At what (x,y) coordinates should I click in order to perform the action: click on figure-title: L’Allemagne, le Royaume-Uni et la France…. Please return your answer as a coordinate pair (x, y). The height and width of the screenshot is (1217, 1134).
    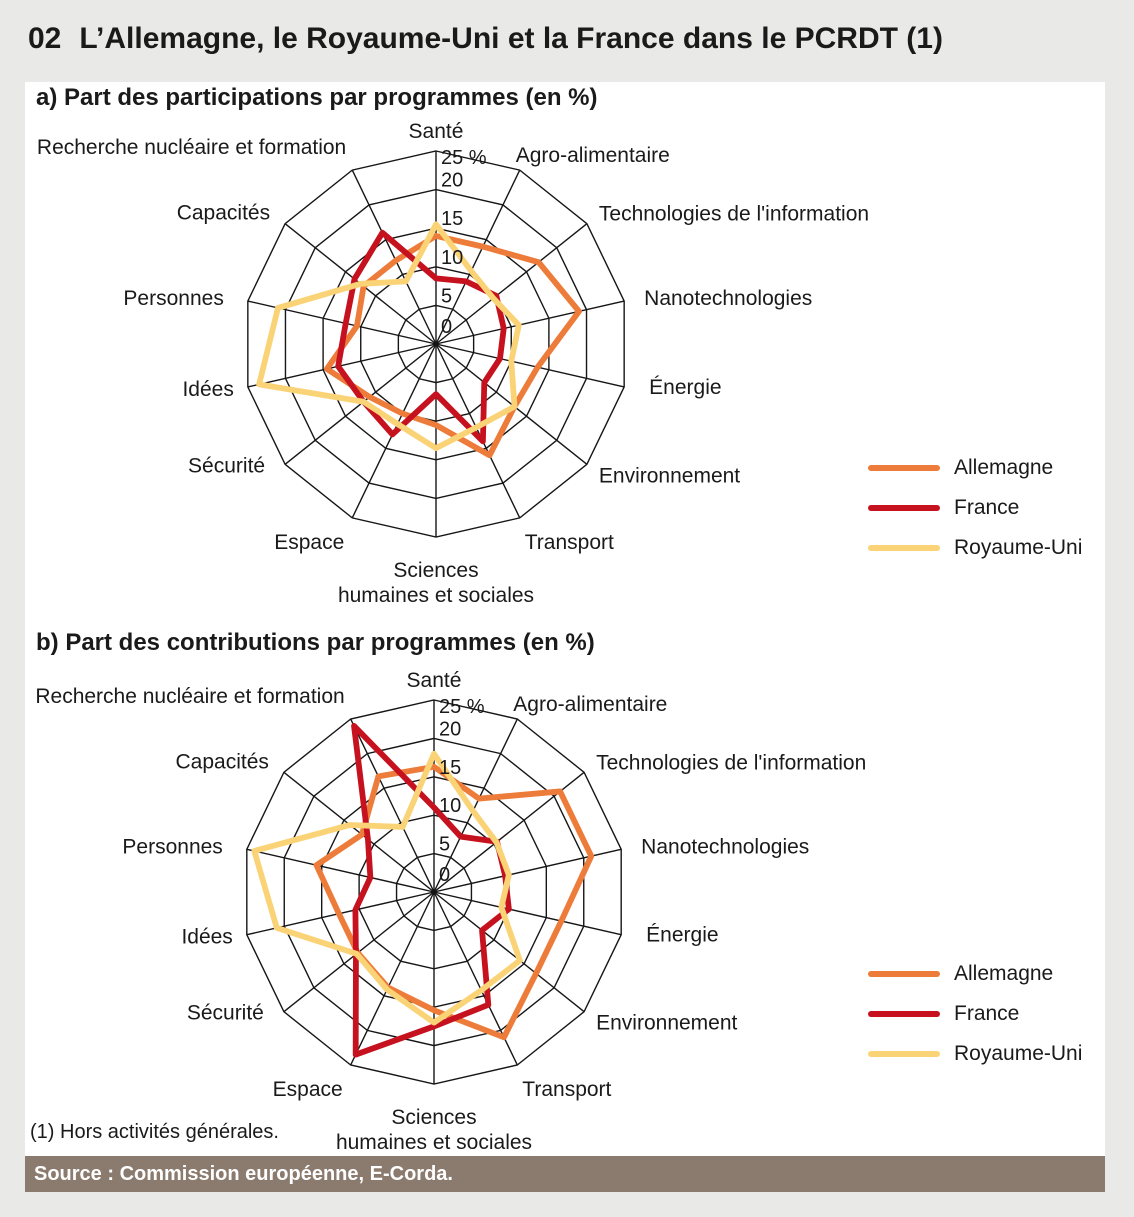
    Looking at the image, I should click on (511, 38).